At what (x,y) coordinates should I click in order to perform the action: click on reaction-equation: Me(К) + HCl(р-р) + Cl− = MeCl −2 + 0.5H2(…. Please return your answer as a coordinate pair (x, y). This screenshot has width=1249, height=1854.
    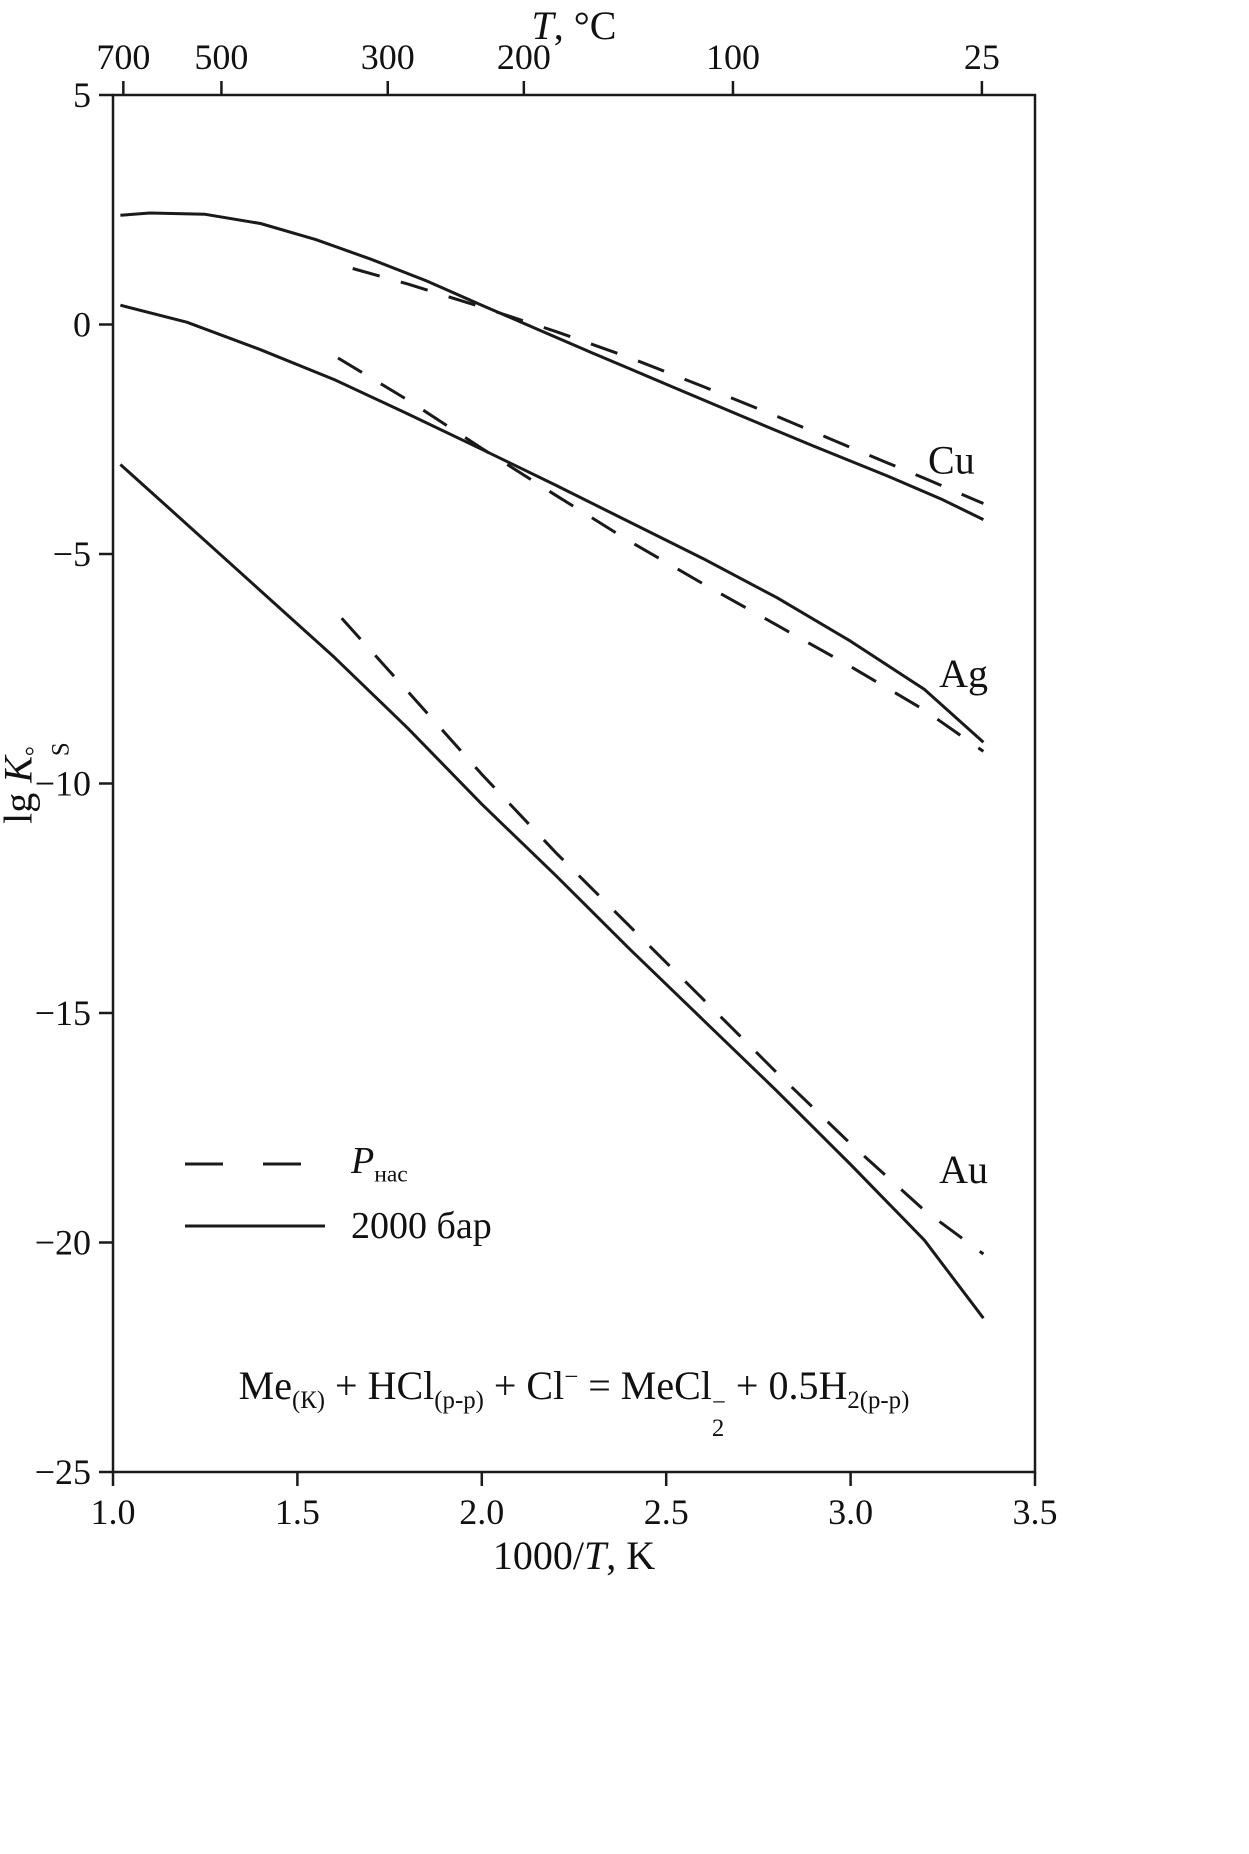
    Looking at the image, I should click on (574, 1402).